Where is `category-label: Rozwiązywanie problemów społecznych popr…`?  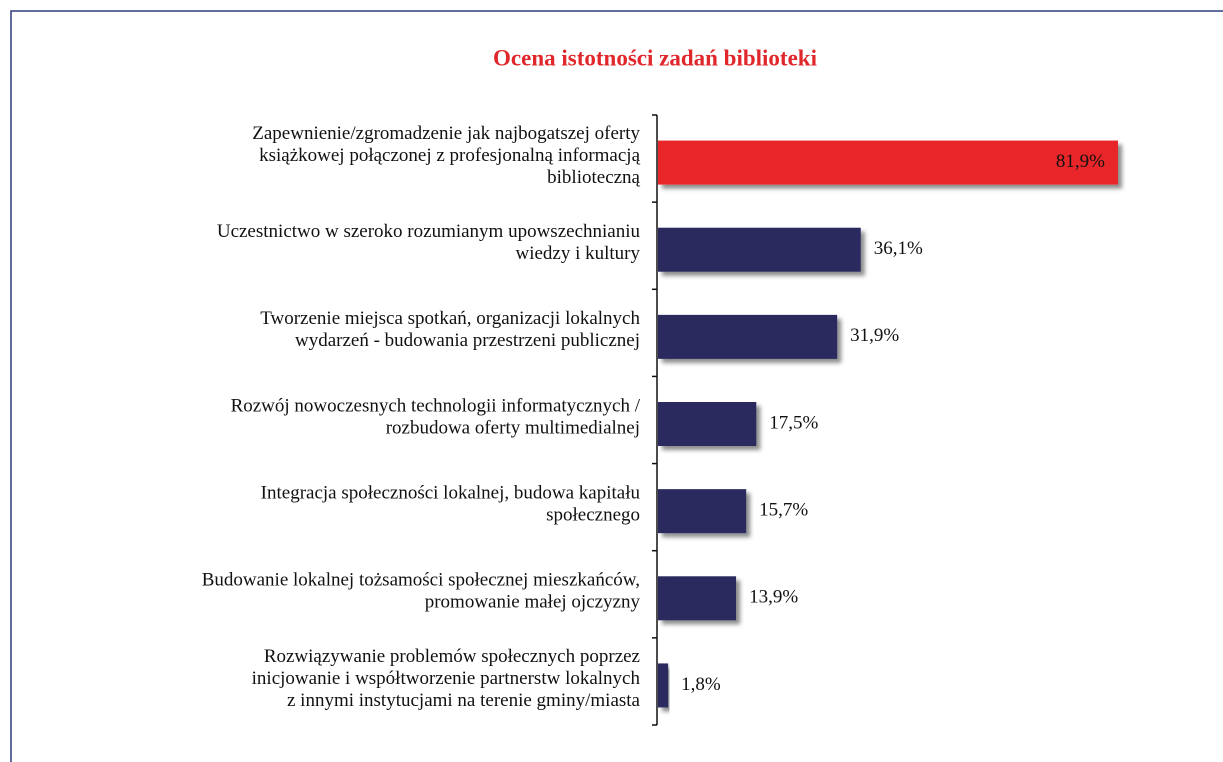 category-label: Rozwiązywanie problemów społecznych popr… is located at coordinates (452, 656).